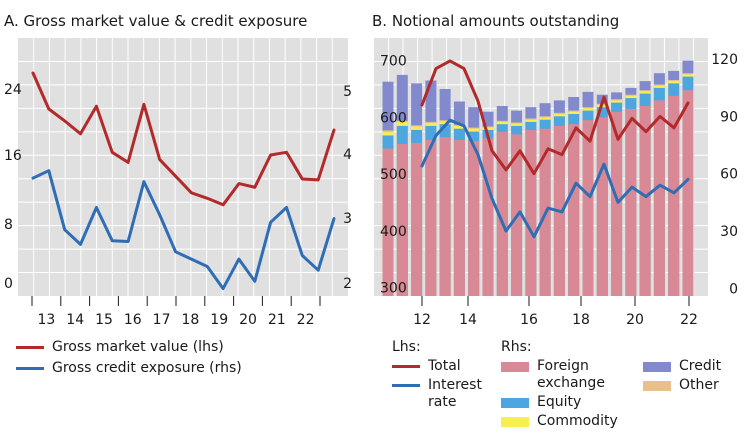 Image resolution: width=745 pixels, height=439 pixels. What do you see at coordinates (347, 155) in the screenshot?
I see `panel-a-right-tick: 4` at bounding box center [347, 155].